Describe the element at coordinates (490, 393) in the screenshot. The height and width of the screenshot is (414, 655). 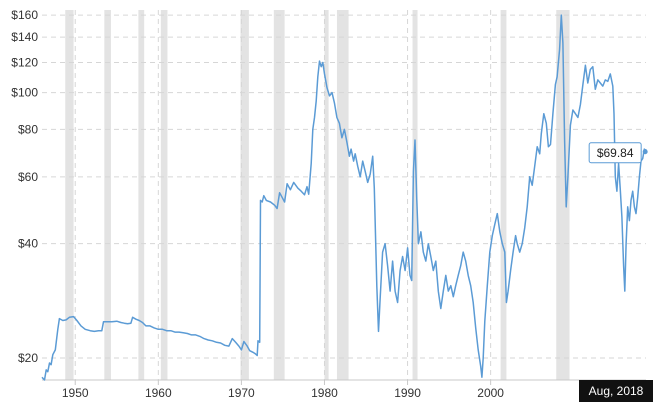
I see `x-tick-label: 2000` at that location.